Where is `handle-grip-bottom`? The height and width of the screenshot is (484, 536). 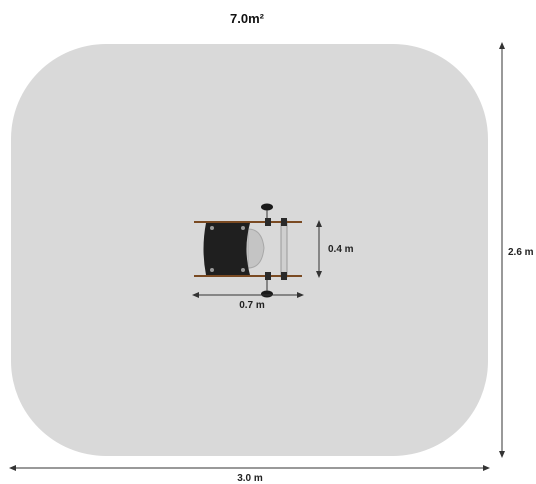
handle-grip-bottom is located at coordinates (267, 294).